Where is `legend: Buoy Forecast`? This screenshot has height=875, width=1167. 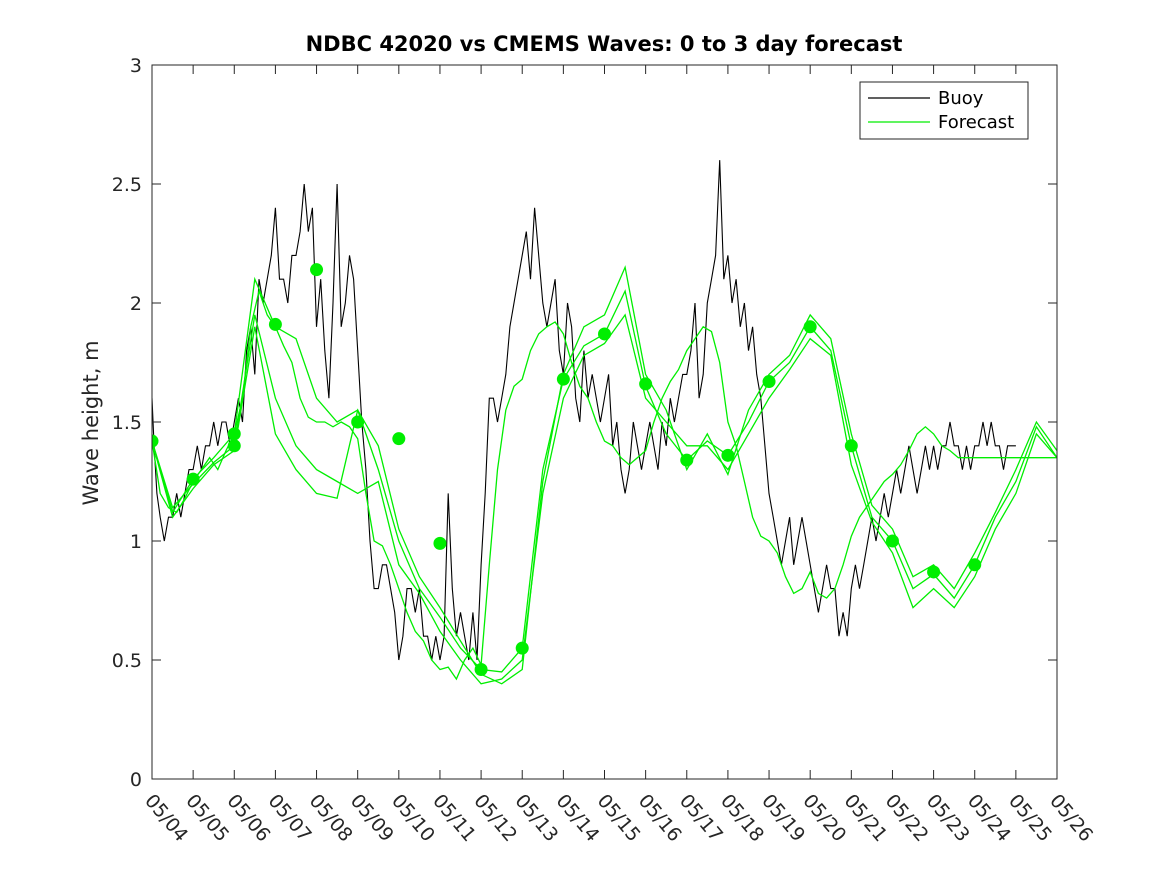 legend: Buoy Forecast is located at coordinates (944, 110).